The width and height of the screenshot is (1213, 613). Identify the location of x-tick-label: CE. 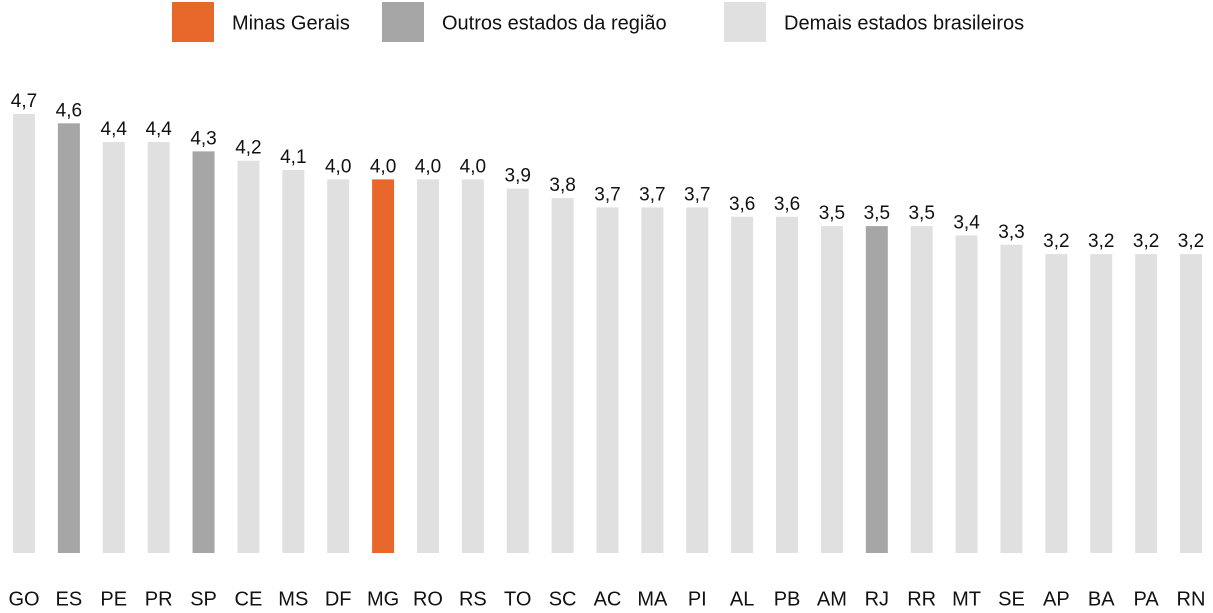
(249, 599).